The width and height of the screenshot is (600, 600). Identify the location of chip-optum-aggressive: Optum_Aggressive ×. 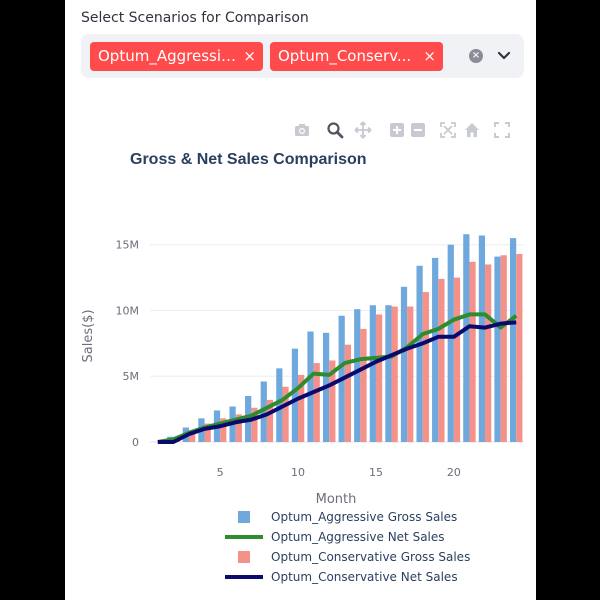
(176, 56).